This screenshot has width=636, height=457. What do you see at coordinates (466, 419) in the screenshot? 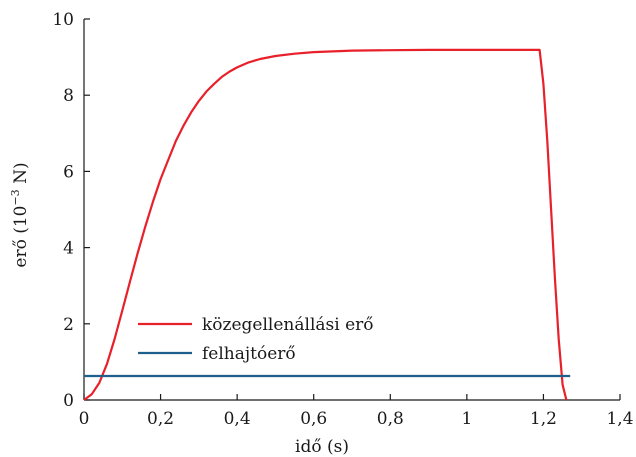
I see `x-tick-label: 1` at bounding box center [466, 419].